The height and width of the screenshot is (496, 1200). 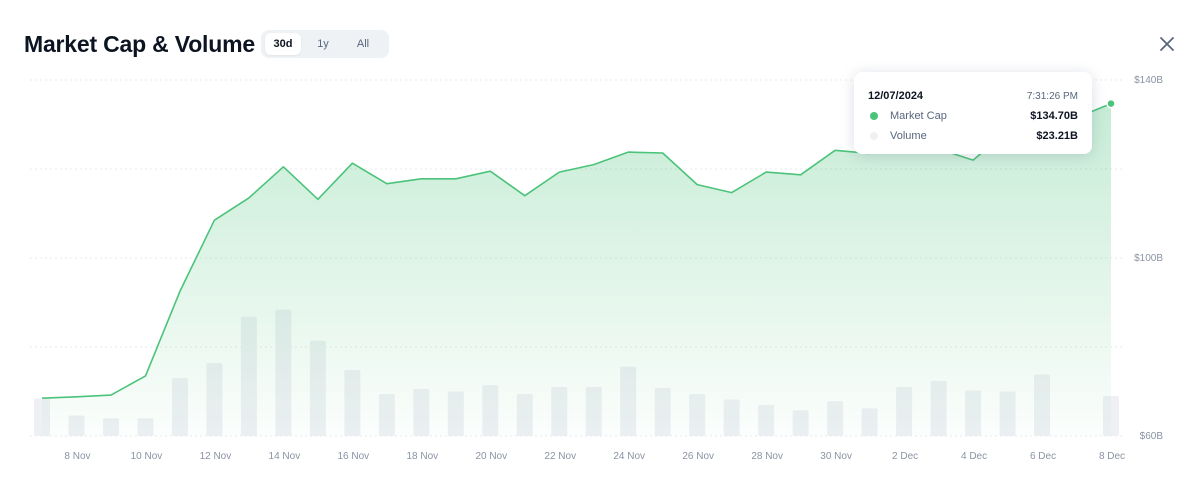 What do you see at coordinates (354, 456) in the screenshot?
I see `x-tick-label: 16 Nov` at bounding box center [354, 456].